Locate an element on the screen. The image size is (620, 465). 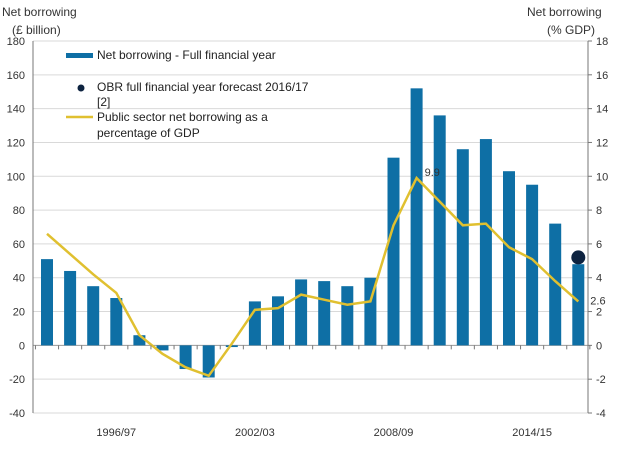
bar-1996/97 is located at coordinates (116, 322).